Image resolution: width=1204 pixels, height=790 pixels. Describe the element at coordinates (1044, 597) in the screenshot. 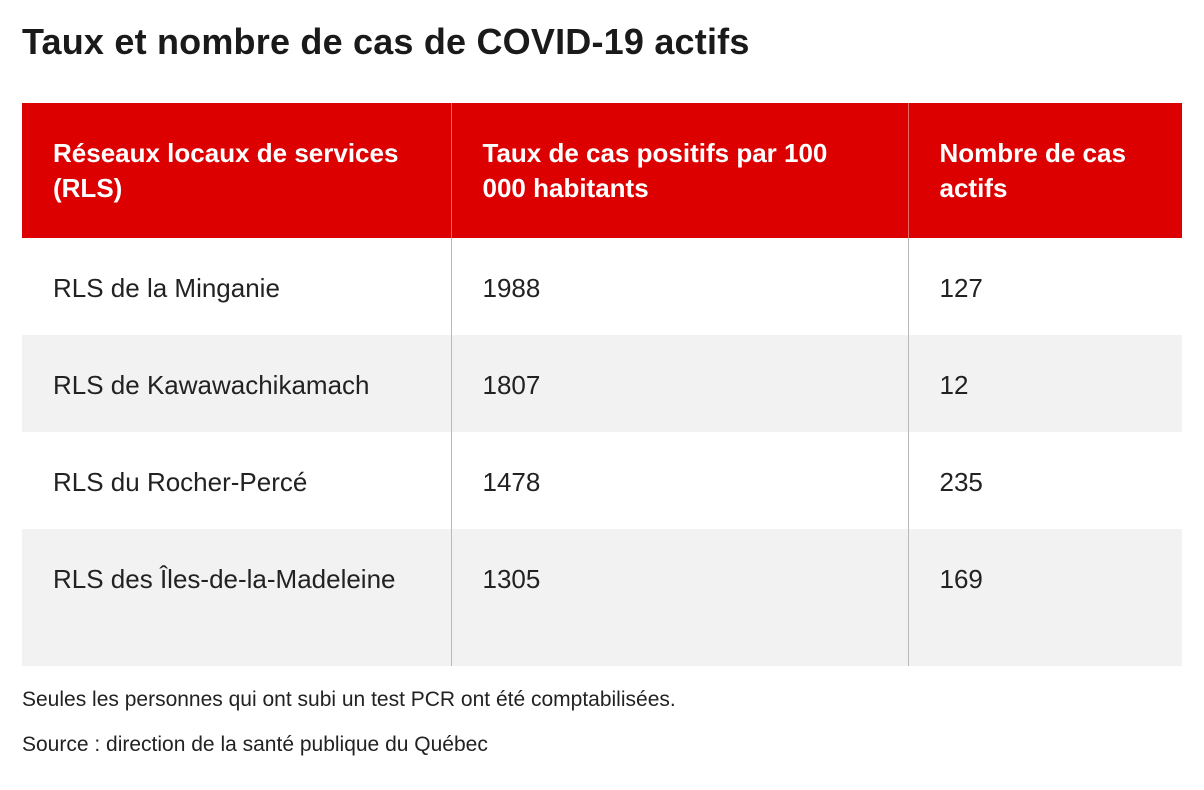

I see `cell-cases: 169` at that location.